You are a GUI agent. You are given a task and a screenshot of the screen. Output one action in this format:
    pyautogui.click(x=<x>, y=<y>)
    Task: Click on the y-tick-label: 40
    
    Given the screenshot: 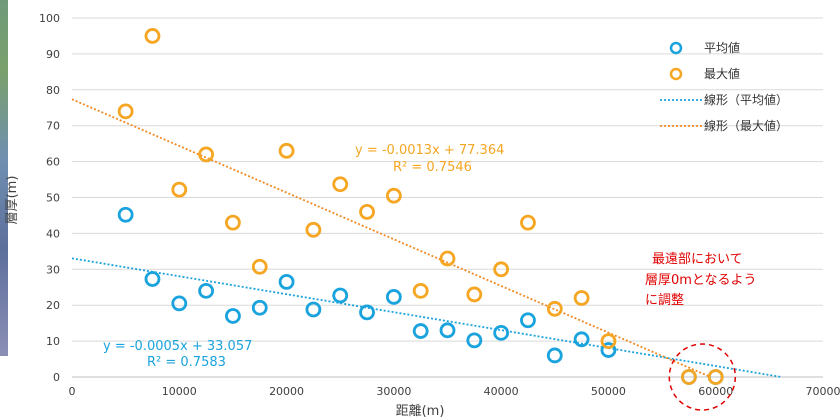 What is the action you would take?
    pyautogui.click(x=53, y=233)
    